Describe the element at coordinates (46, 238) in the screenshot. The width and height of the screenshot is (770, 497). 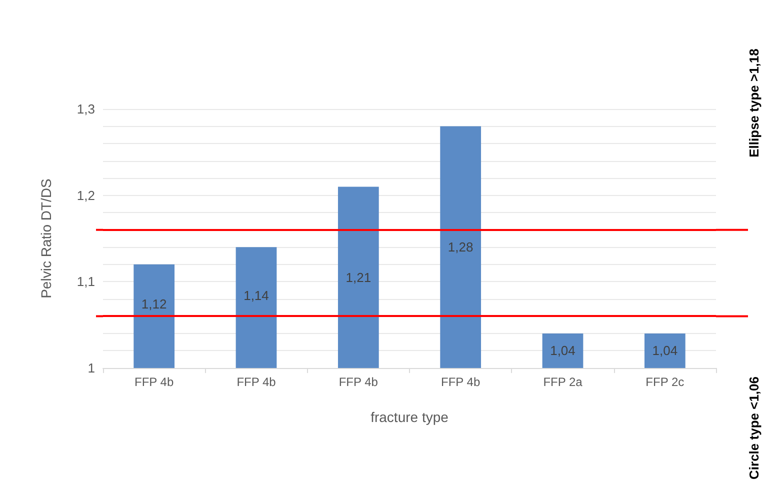
I see `y-axis-title: Pelvic Ratio DT/DS` at that location.